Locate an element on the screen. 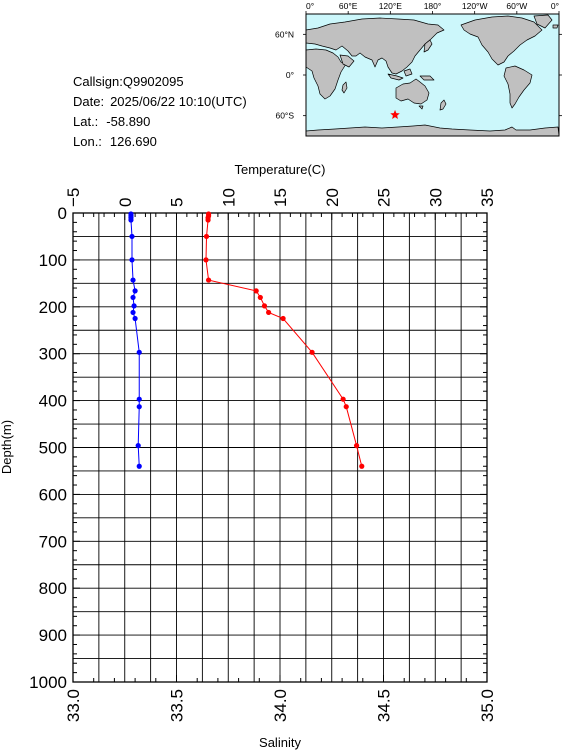  svg-text:Date:2025/06/22 10:10(UTC): Date: 2025/06/22 10:10(UTC) is located at coordinates (160, 101).